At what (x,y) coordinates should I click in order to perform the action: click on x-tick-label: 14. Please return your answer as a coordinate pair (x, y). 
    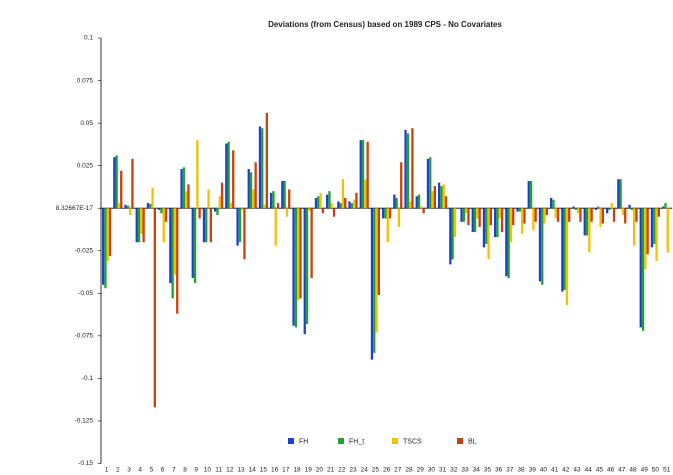
    Looking at the image, I should click on (253, 470).